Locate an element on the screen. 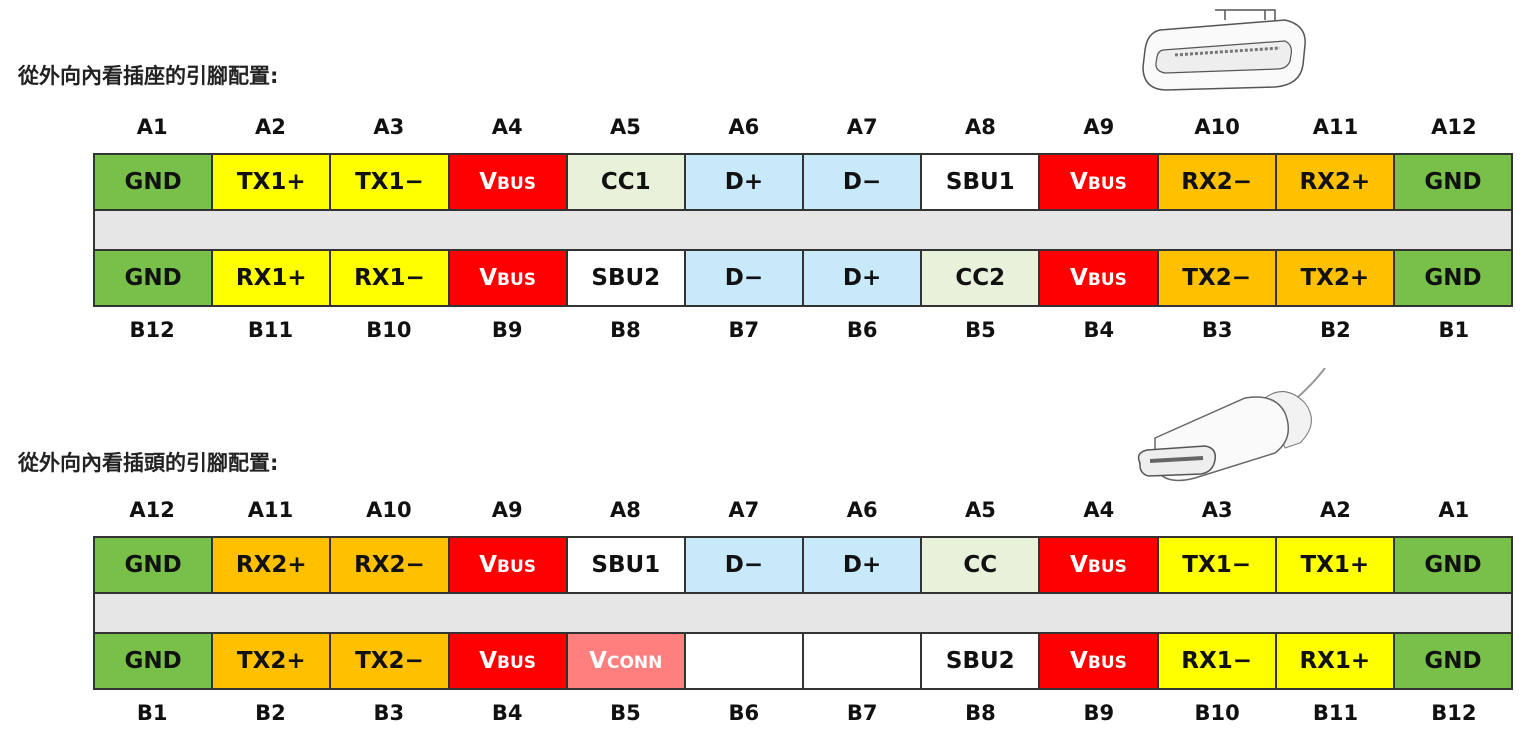  pin-cell: CC is located at coordinates (981, 565).